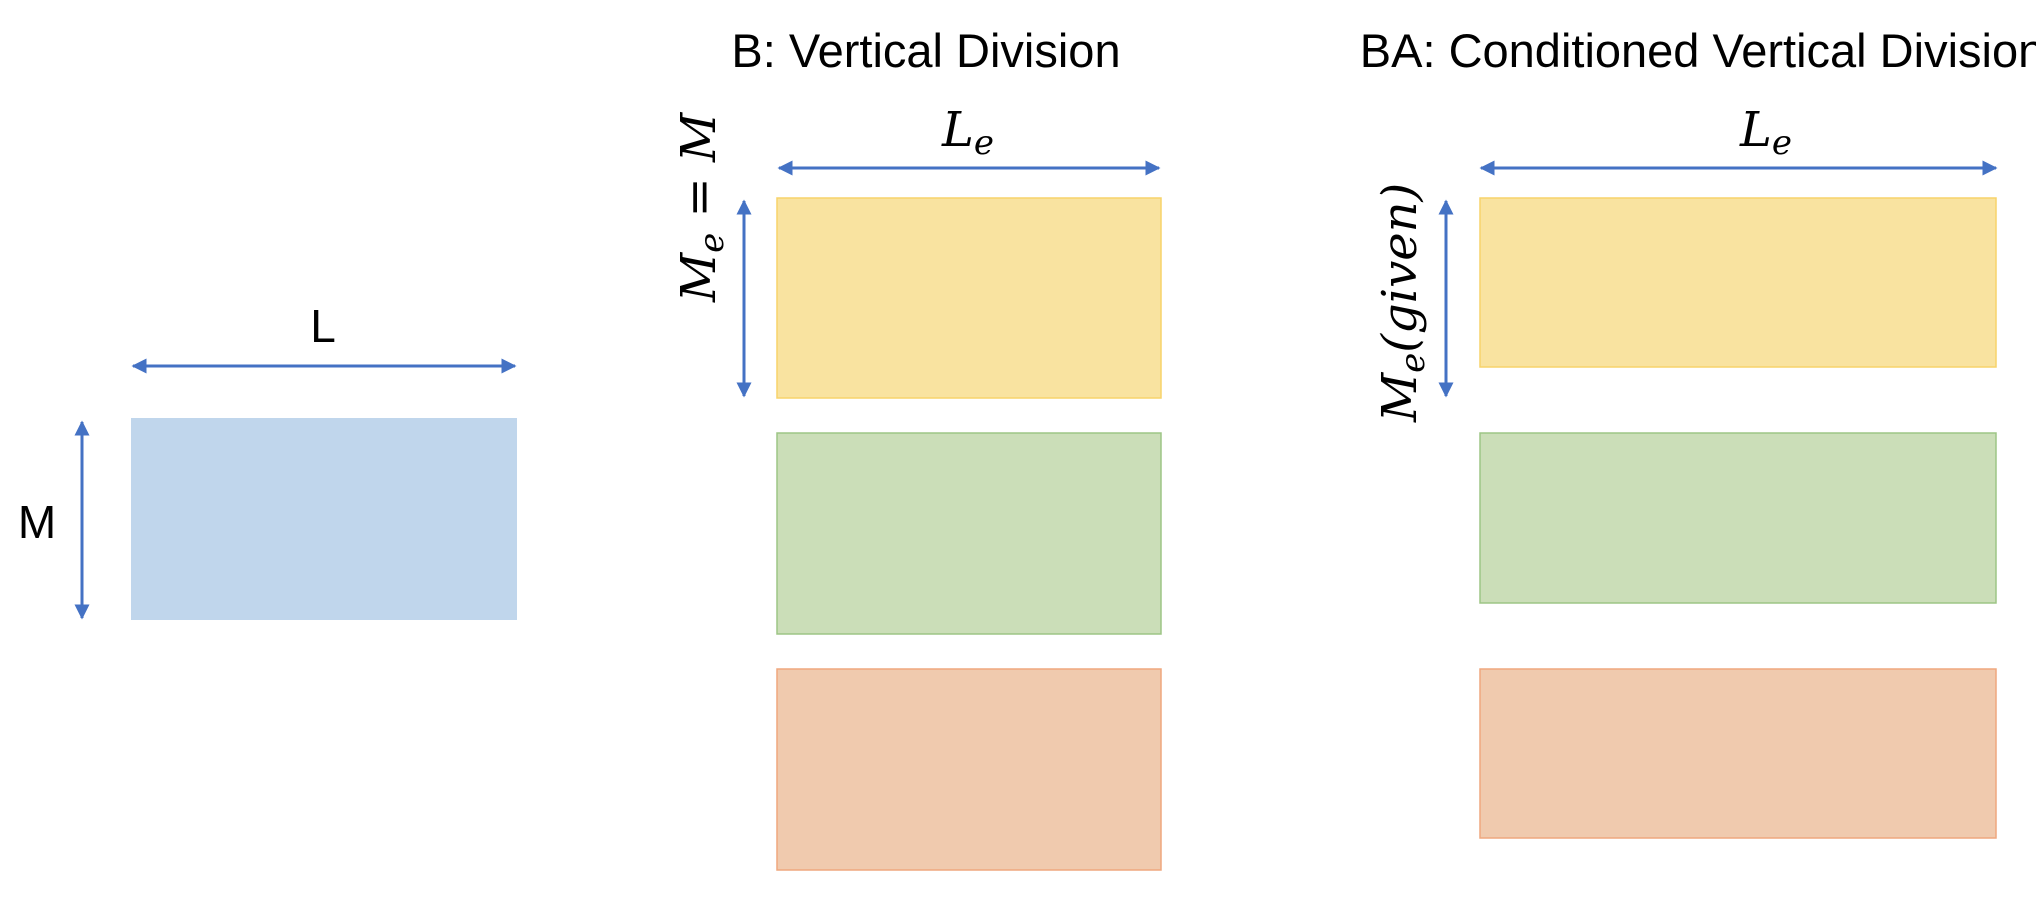 The height and width of the screenshot is (908, 2036). I want to click on height-label-me-equals-m: Me = M, so click(701, 207).